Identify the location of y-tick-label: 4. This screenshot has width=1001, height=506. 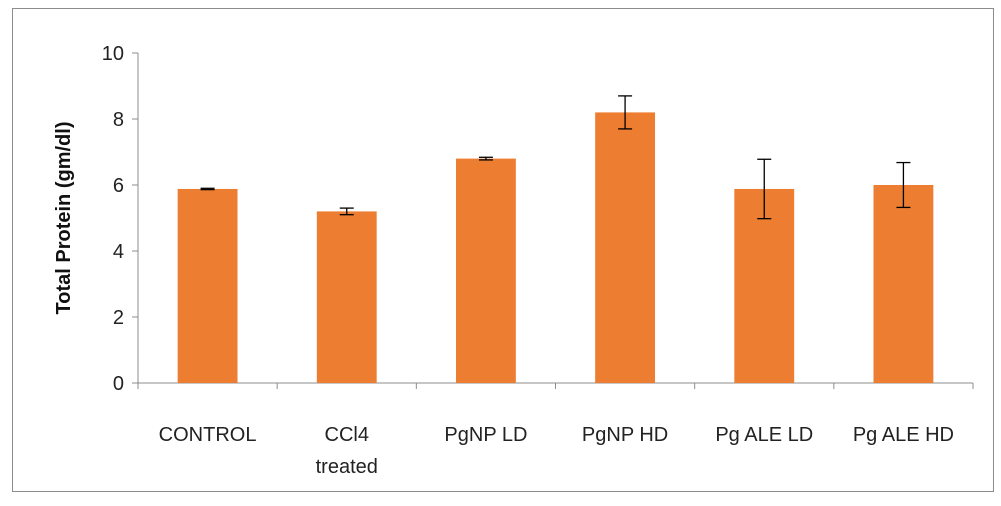
(118, 252).